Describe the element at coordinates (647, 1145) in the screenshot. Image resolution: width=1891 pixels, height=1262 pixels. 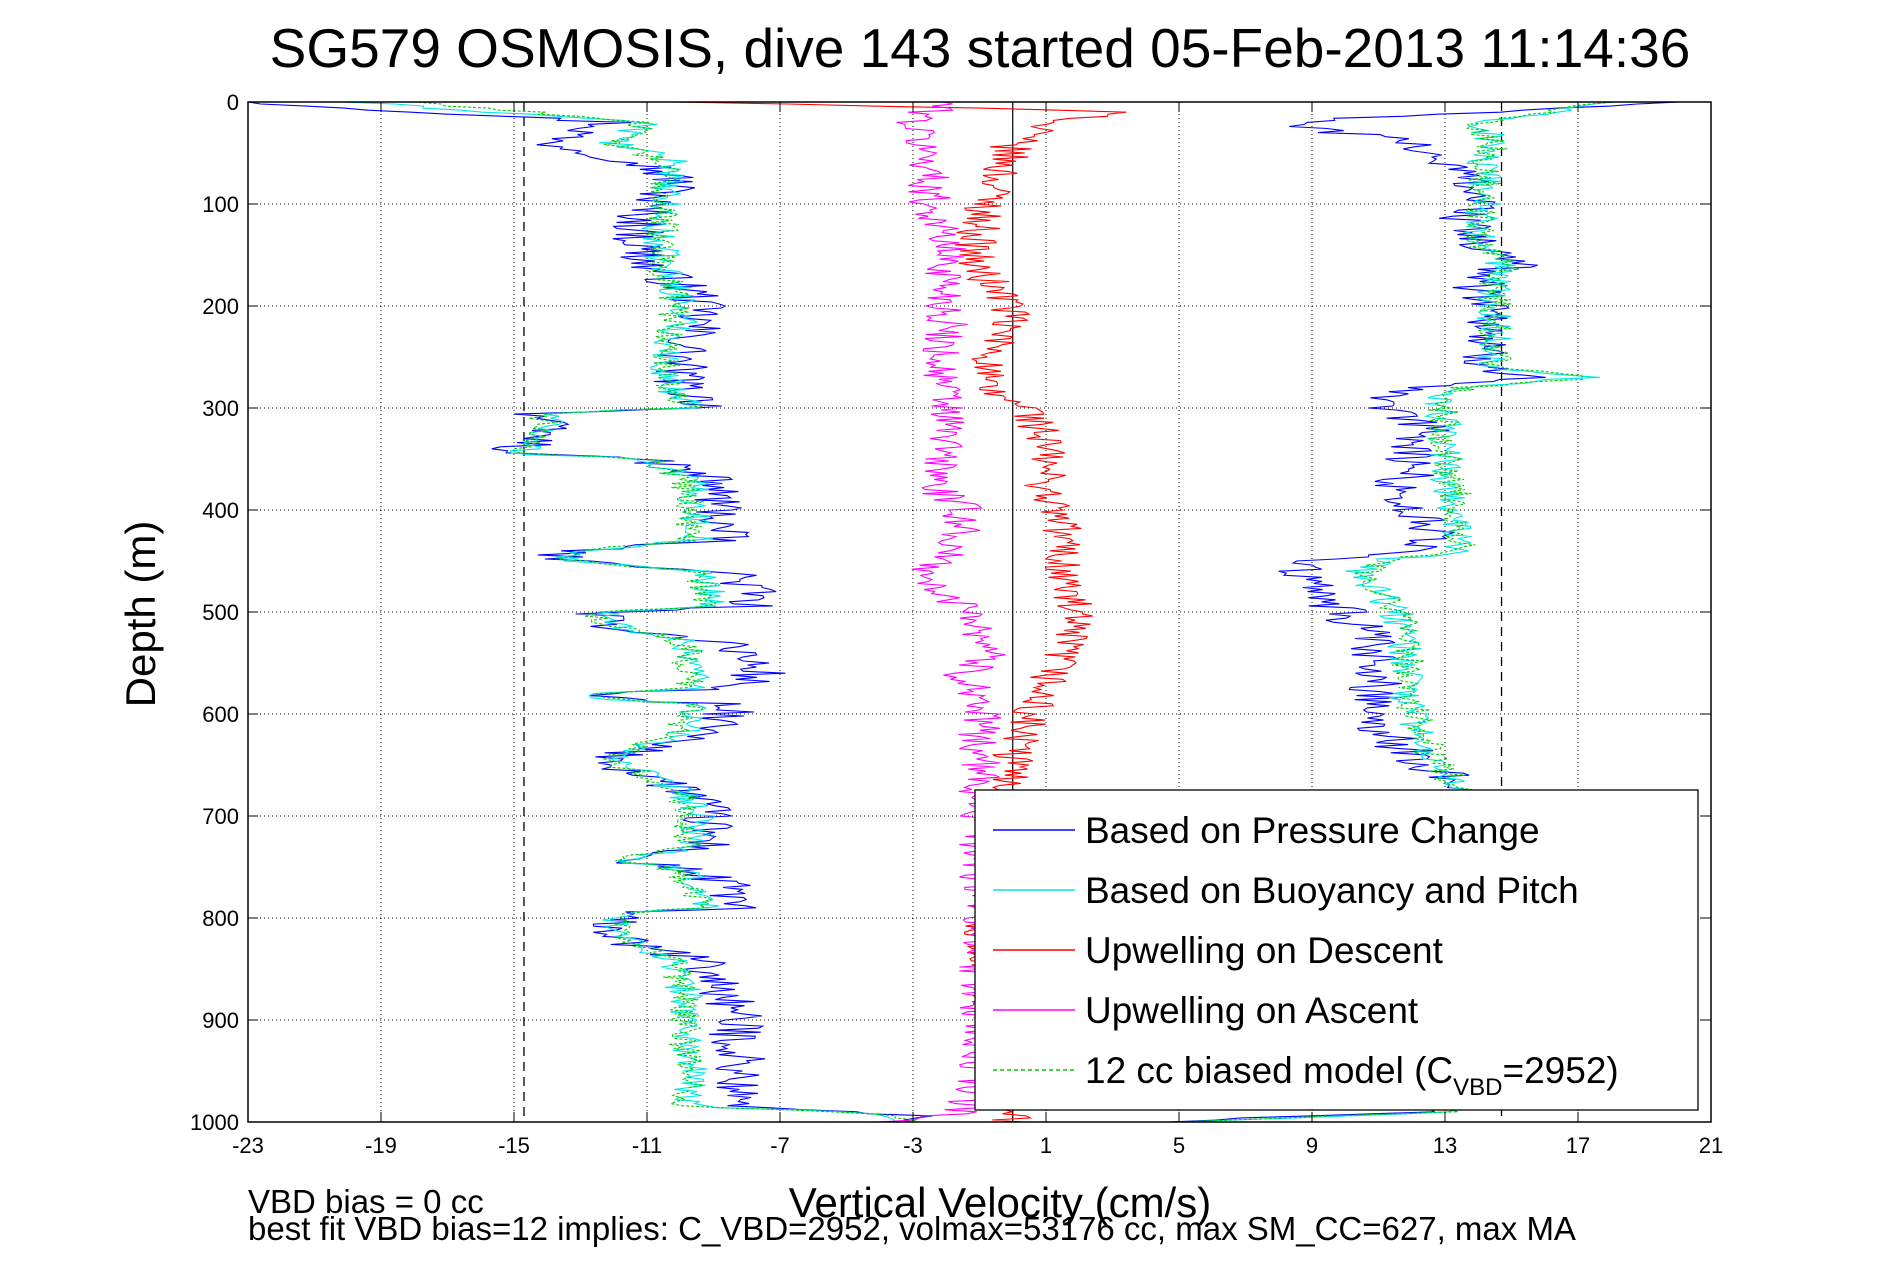
I see `x-tick-label: -11` at that location.